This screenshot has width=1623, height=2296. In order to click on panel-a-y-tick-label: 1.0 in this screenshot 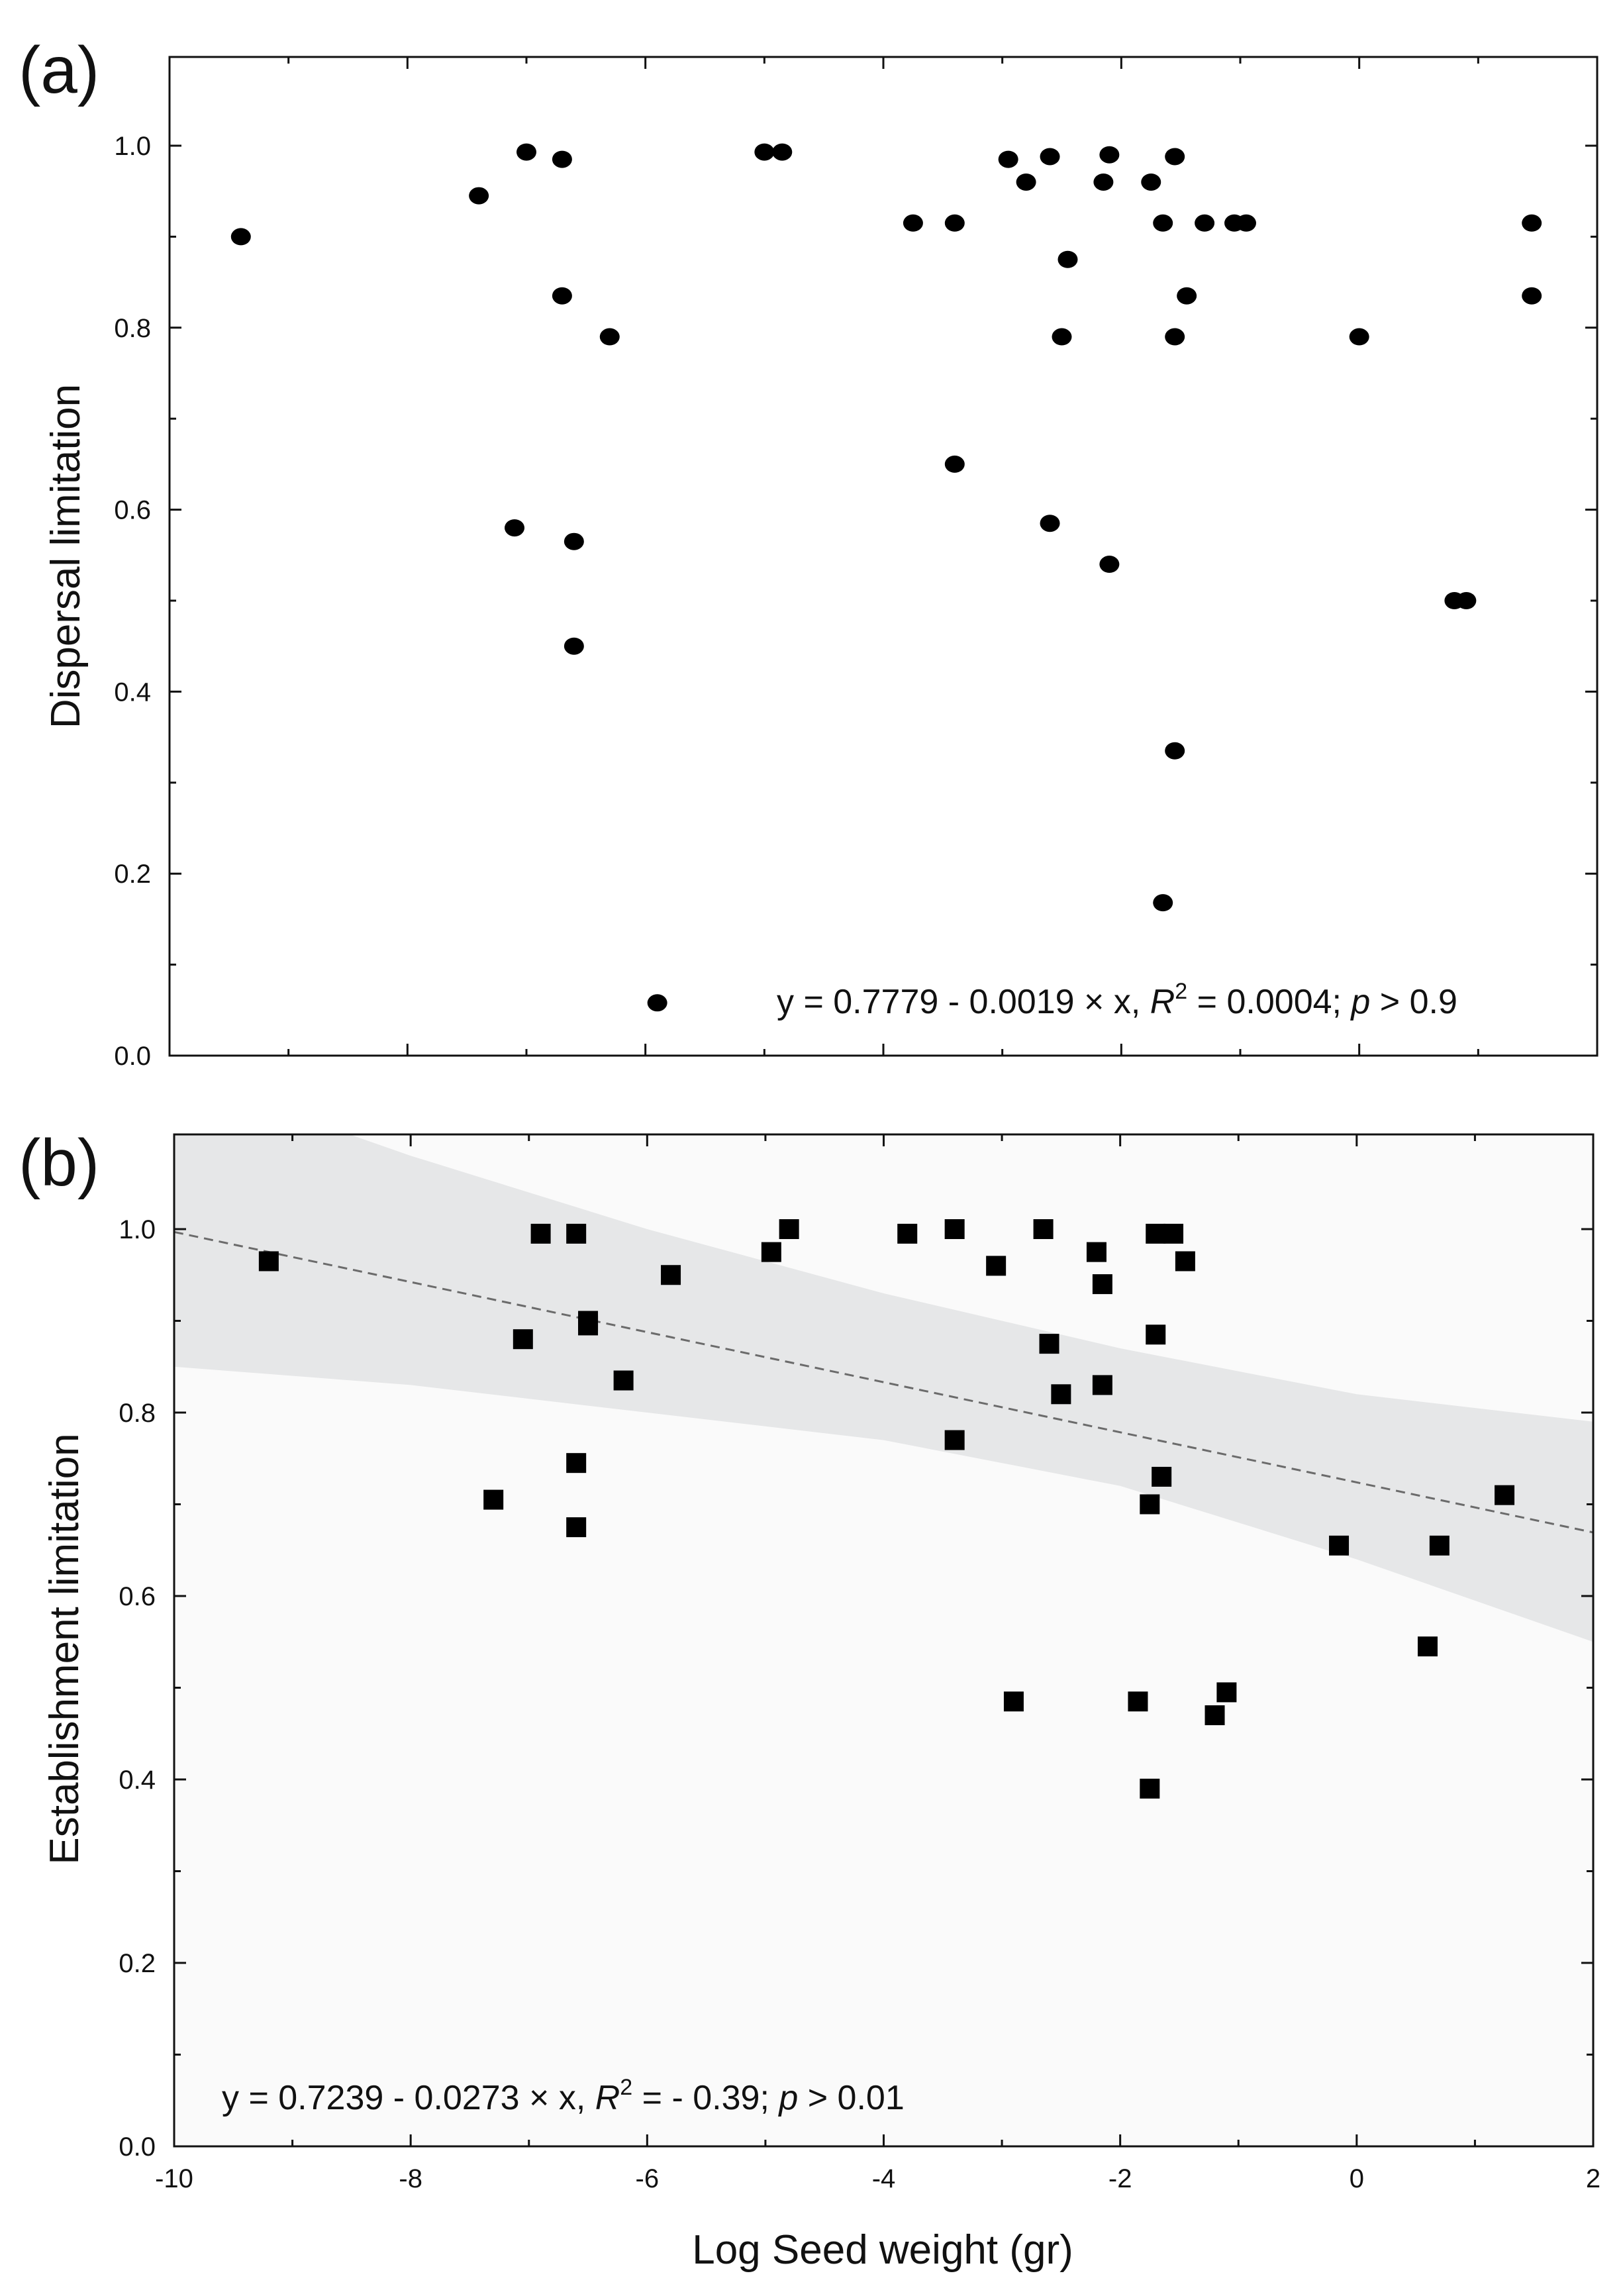, I will do `click(132, 146)`.